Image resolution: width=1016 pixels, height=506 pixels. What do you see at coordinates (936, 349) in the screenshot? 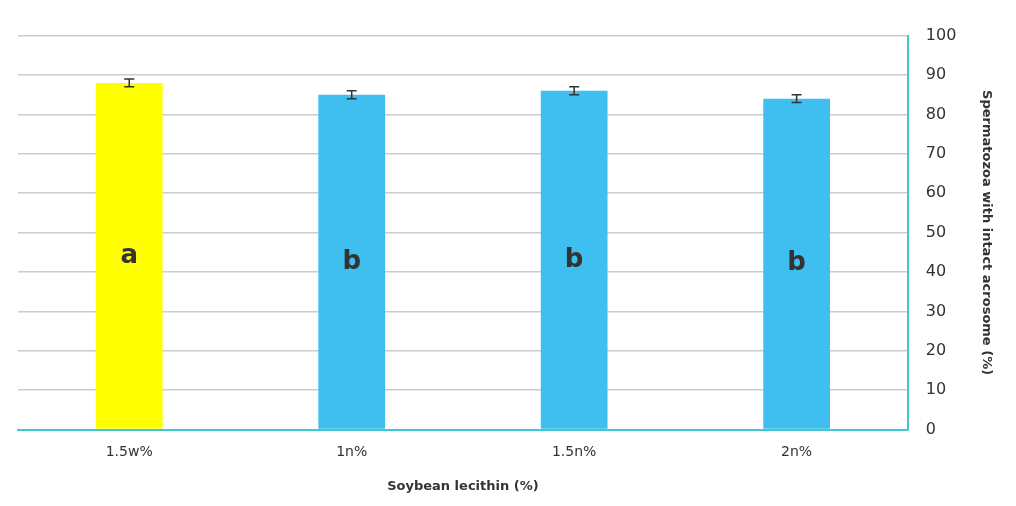
I see `y-tick-label: 20` at bounding box center [936, 349].